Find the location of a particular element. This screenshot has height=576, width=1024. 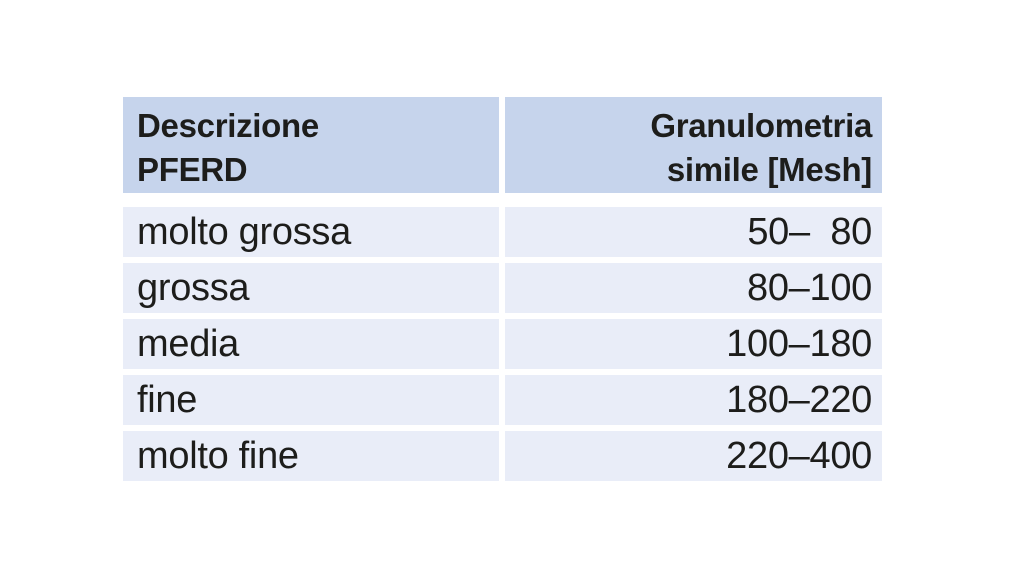

table-row: molto fine 220–400 is located at coordinates (502, 456).